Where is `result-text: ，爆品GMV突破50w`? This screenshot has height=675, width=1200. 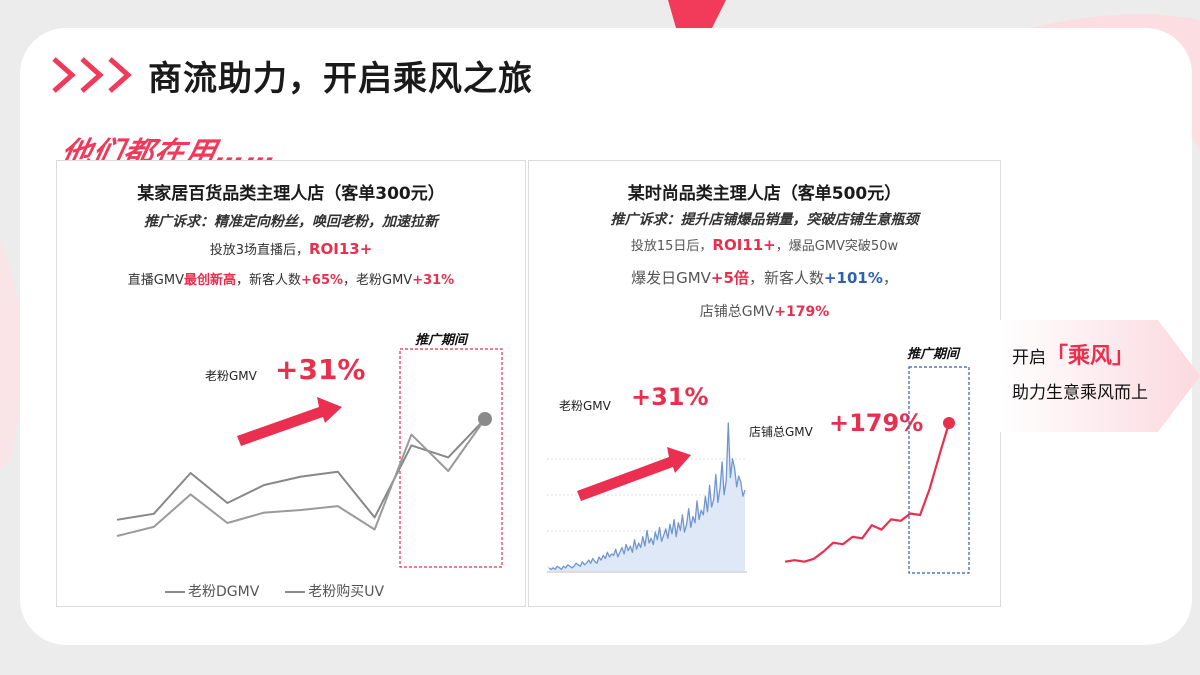 result-text: ，爆品GMV突破50w is located at coordinates (837, 246).